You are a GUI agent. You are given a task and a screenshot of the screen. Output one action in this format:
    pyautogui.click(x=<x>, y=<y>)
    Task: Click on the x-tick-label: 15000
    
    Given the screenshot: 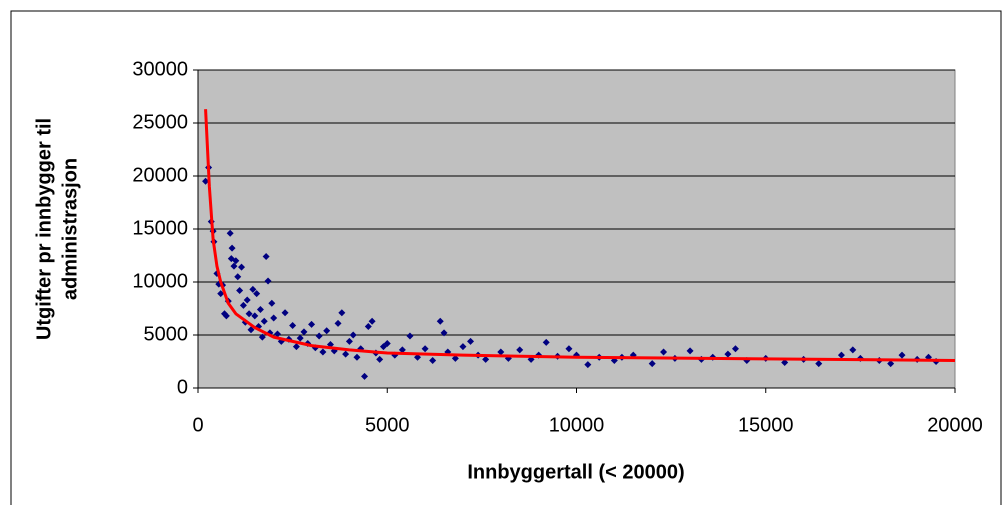 What is the action you would take?
    pyautogui.click(x=766, y=425)
    